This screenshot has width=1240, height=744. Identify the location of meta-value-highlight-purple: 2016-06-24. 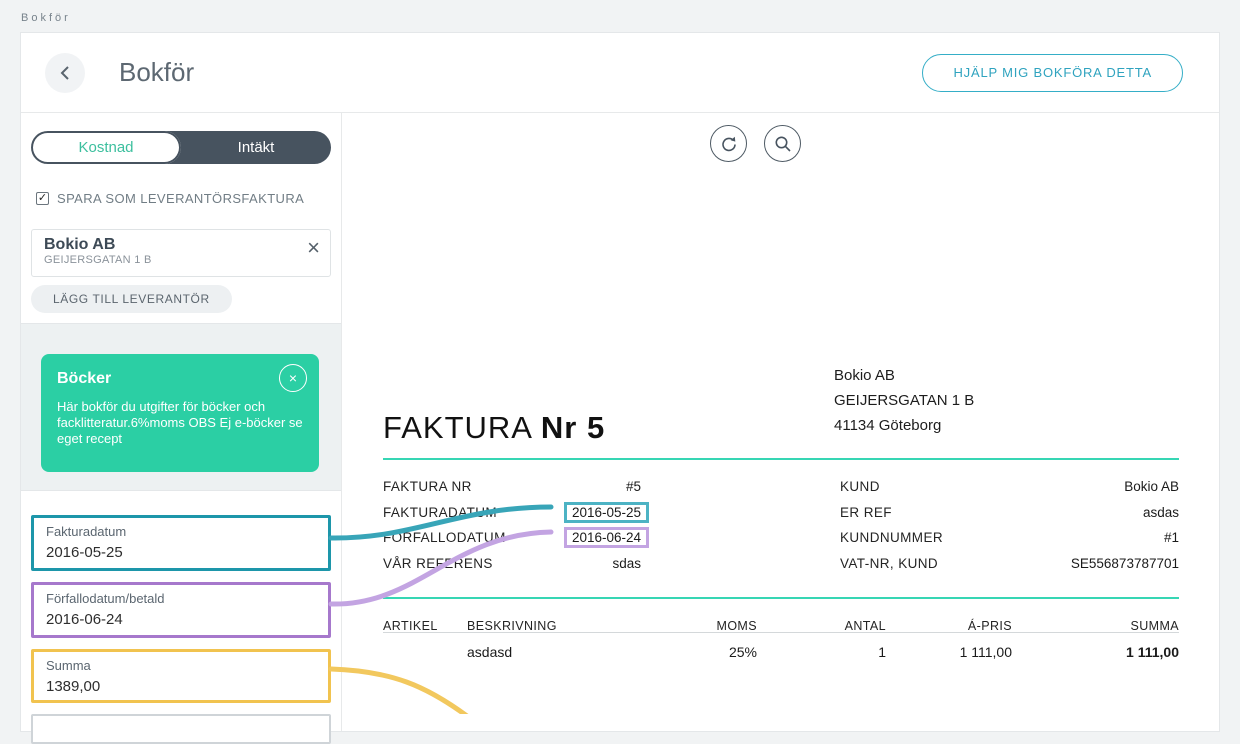
(606, 538).